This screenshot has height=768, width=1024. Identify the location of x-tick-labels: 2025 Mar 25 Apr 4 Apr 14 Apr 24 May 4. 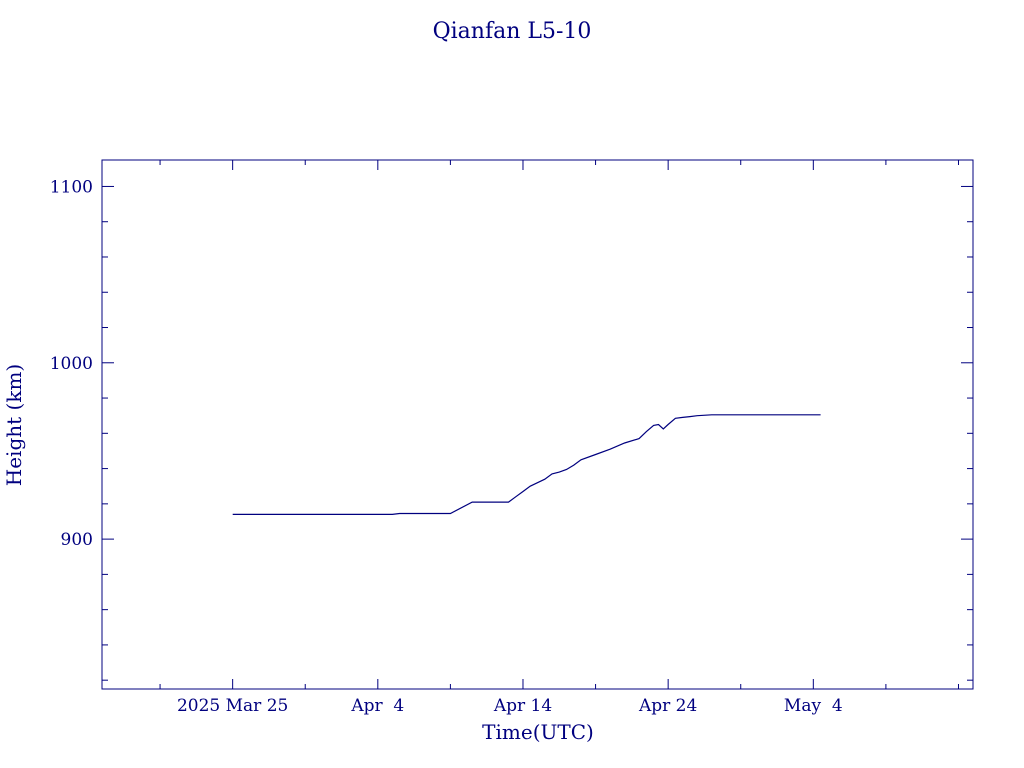
(510, 706).